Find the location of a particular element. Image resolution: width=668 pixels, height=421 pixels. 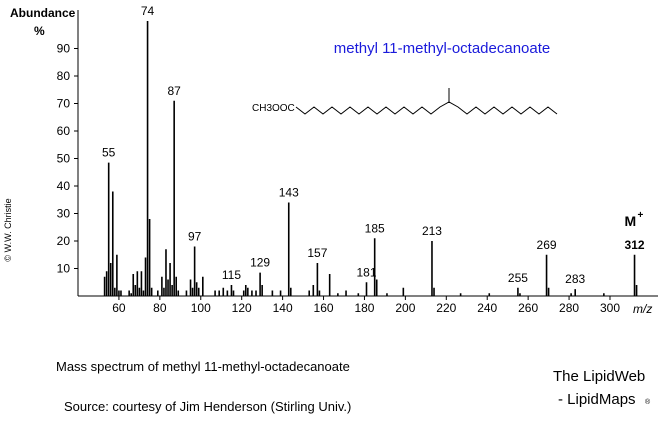

peak-label: 157 is located at coordinates (317, 253).